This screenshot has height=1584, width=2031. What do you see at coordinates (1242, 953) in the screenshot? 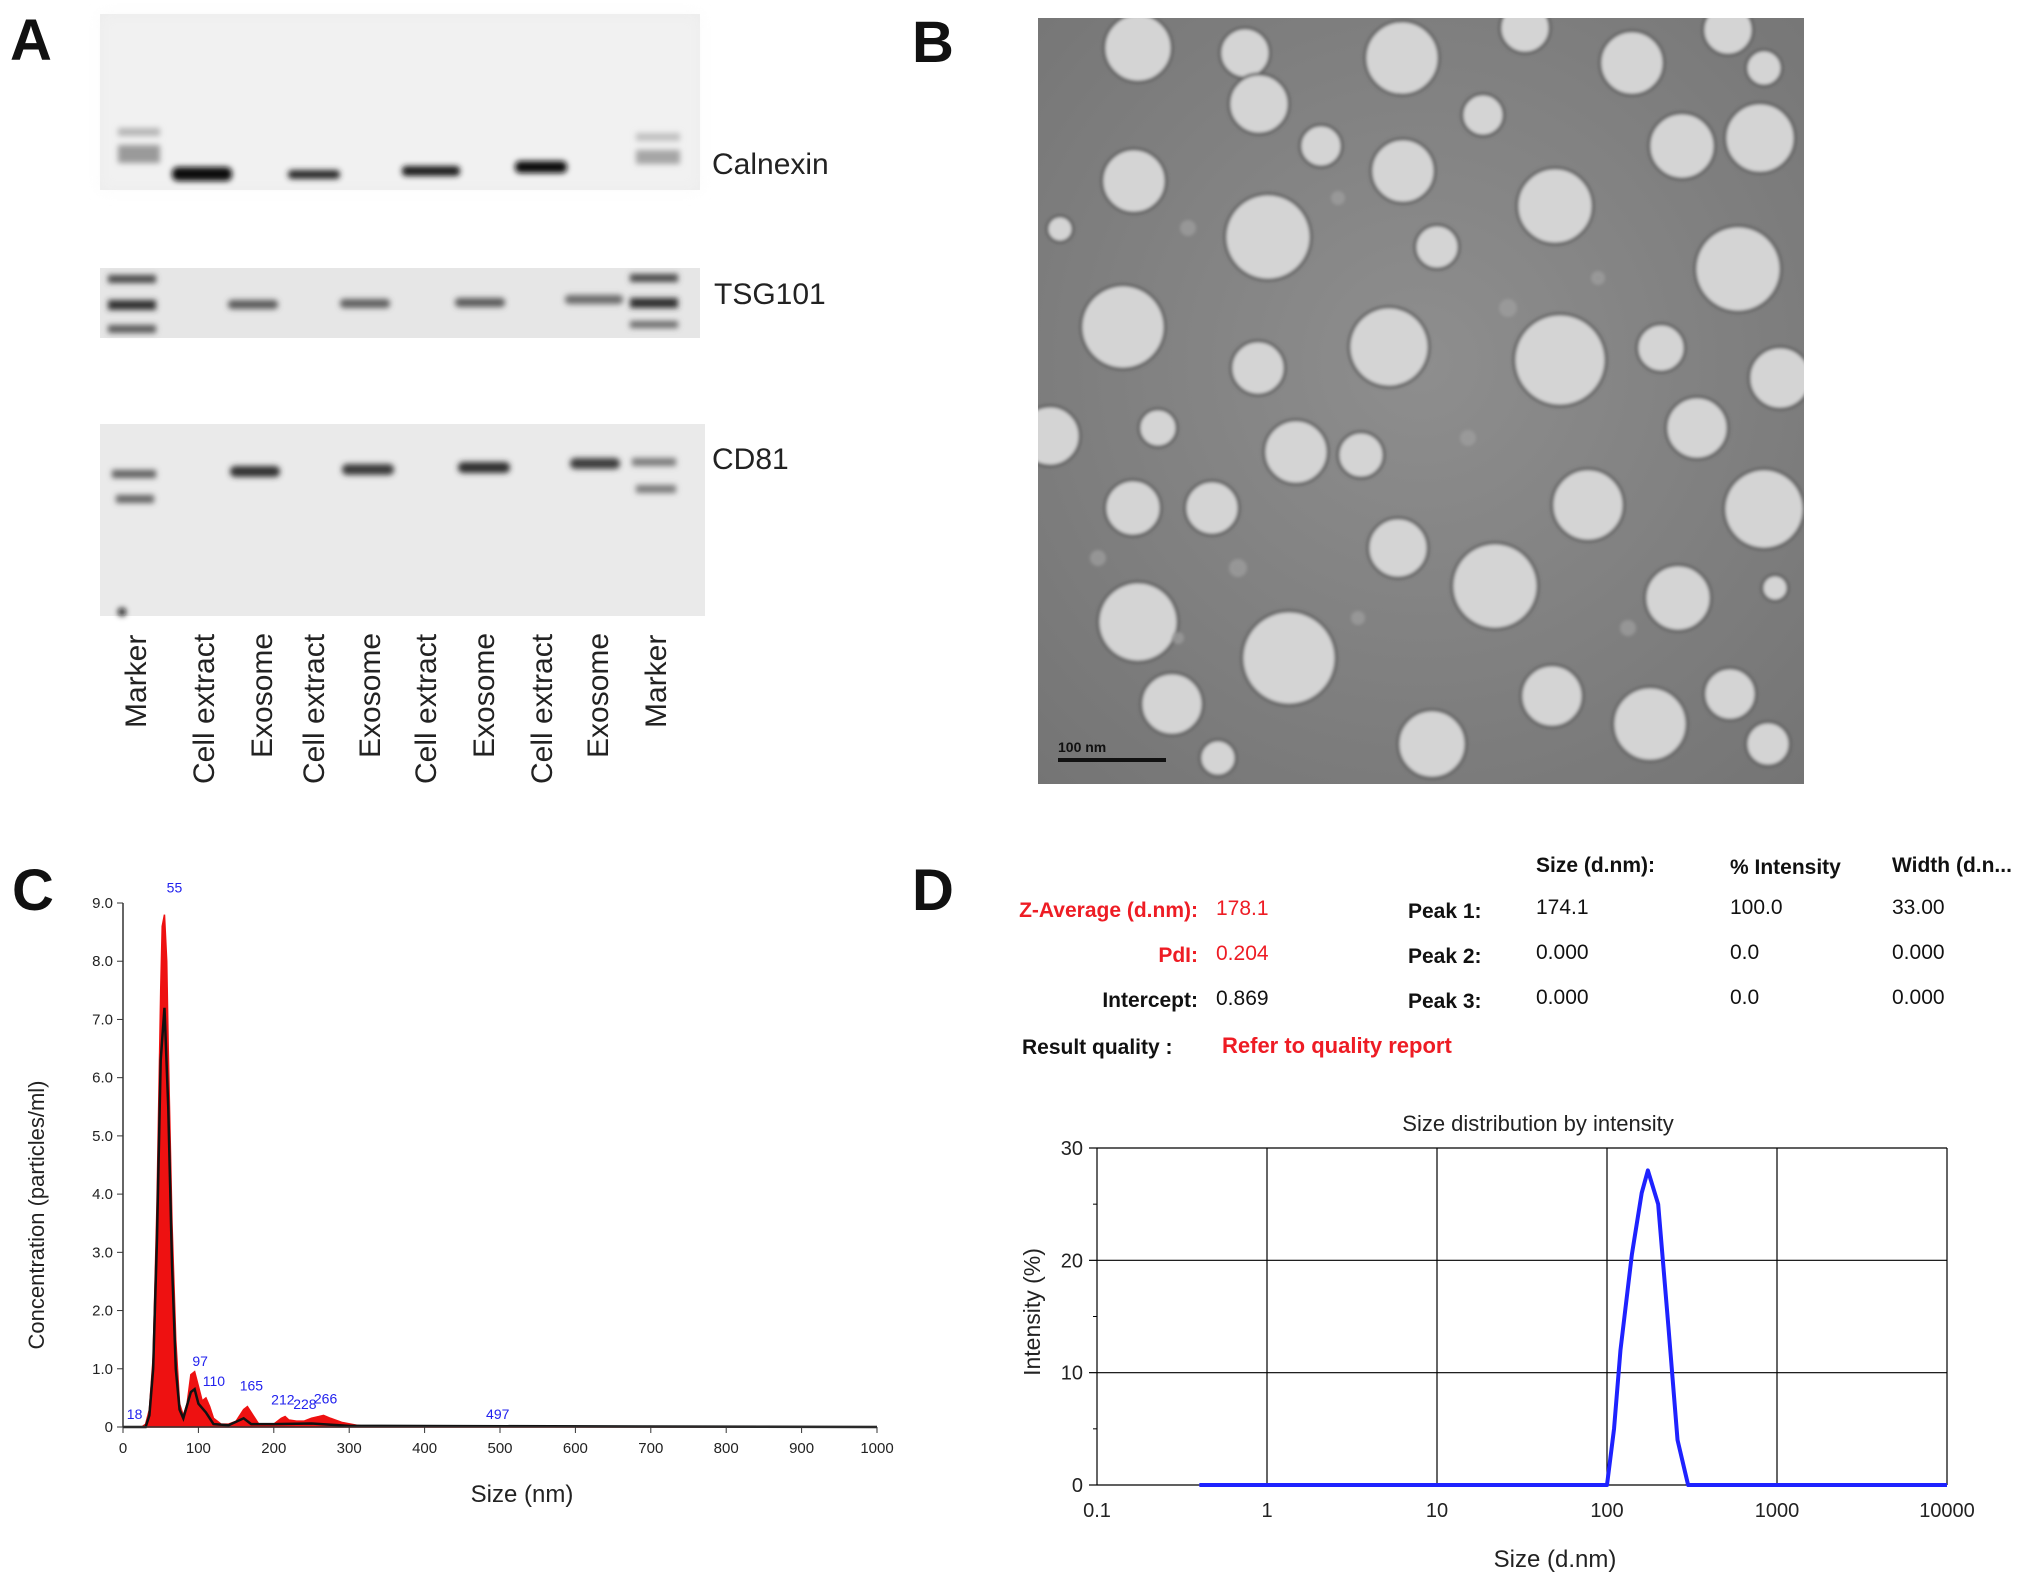
I see `pdi-value: 0.204` at bounding box center [1242, 953].